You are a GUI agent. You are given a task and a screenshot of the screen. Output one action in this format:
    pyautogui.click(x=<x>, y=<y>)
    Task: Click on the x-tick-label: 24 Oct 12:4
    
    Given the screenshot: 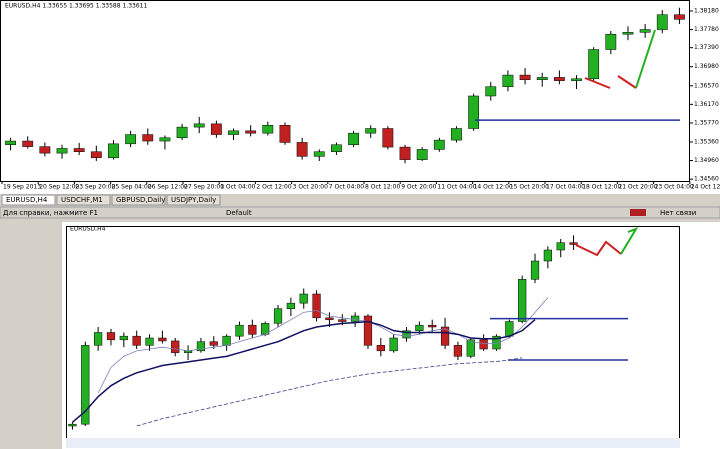 What is the action you would take?
    pyautogui.click(x=705, y=187)
    